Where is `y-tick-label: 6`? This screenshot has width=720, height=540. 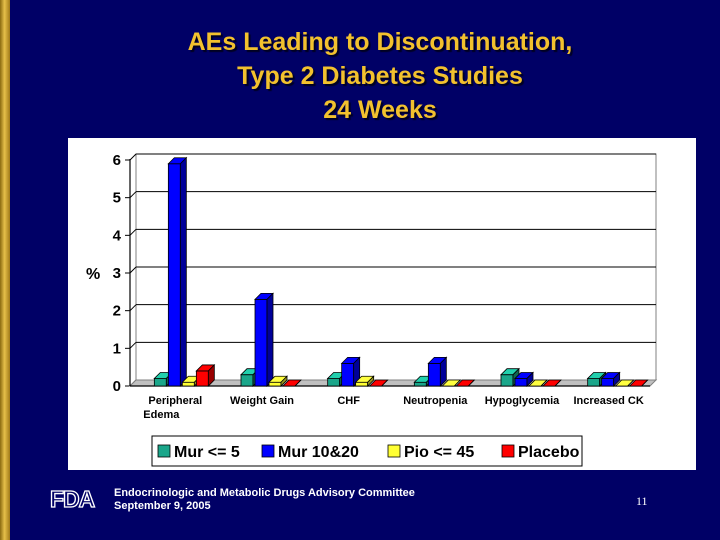 y-tick-label: 6 is located at coordinates (117, 160).